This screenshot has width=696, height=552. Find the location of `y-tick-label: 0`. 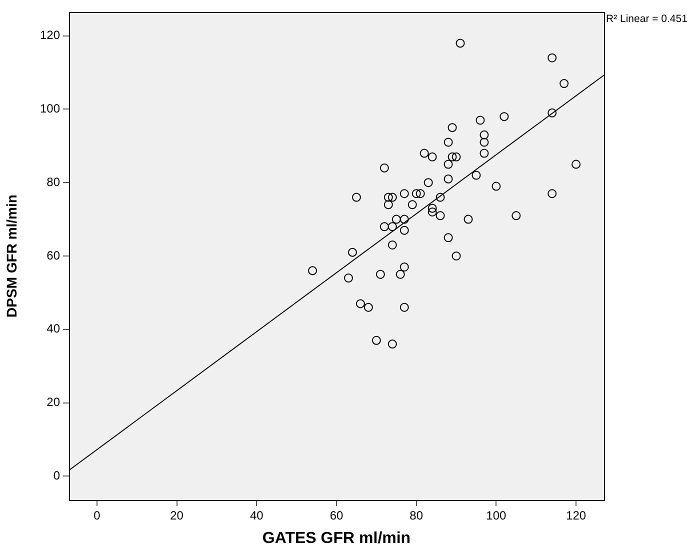

y-tick-label: 0 is located at coordinates (56, 475).